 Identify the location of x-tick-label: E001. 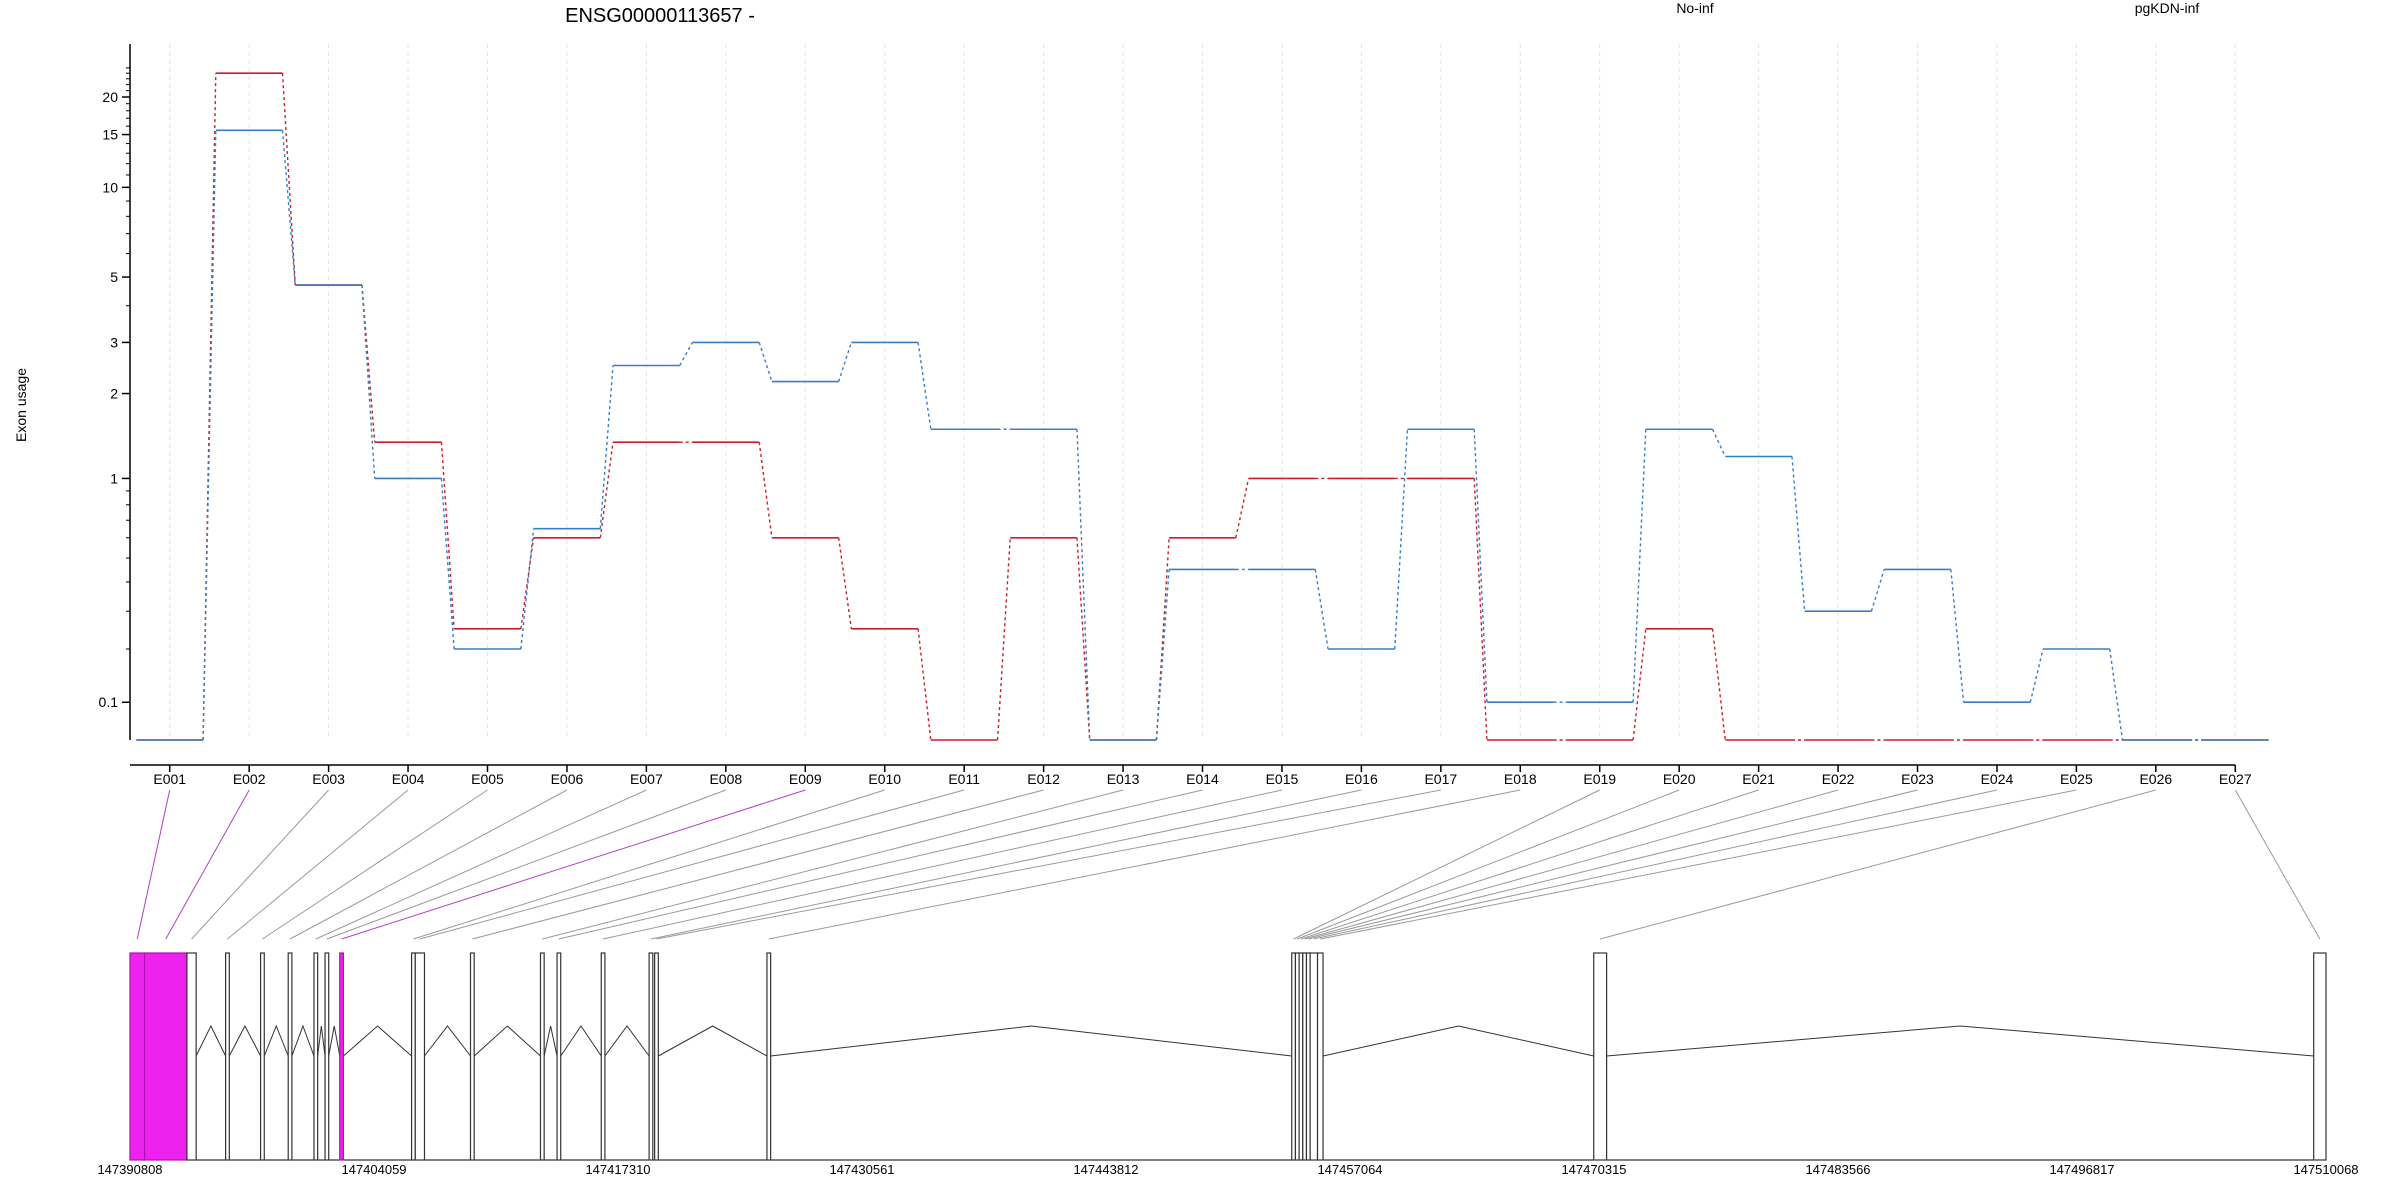
(169, 779).